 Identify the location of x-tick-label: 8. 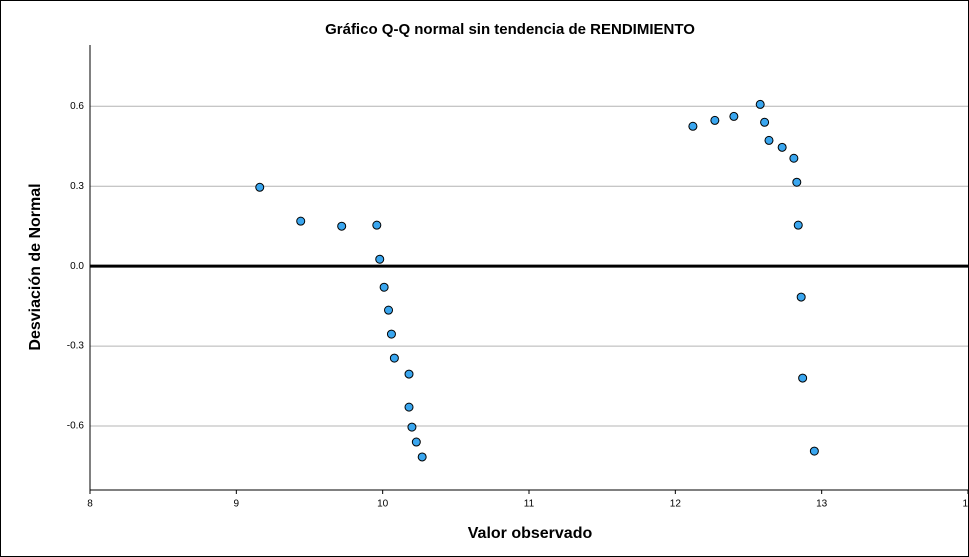
(90, 504).